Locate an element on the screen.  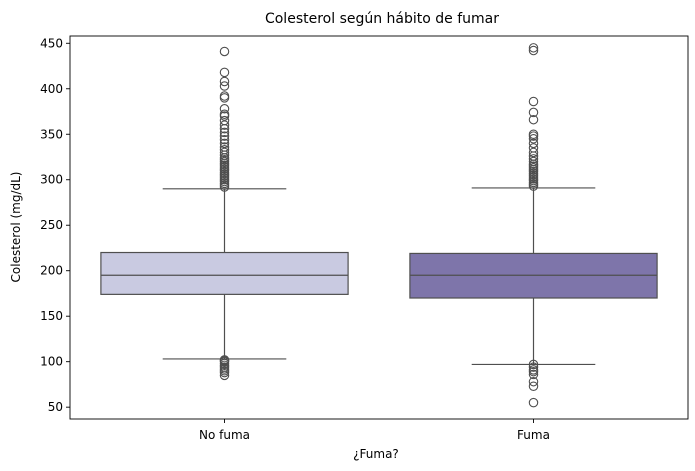
x-tick-label: Fuma is located at coordinates (533, 435).